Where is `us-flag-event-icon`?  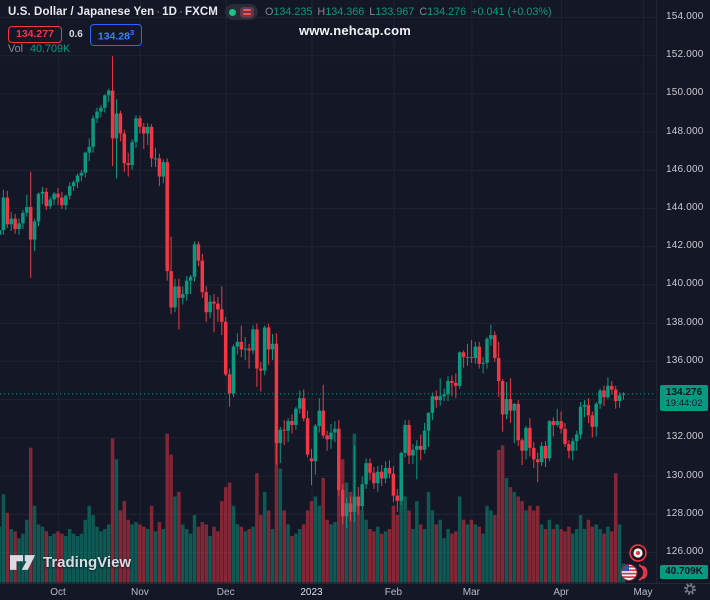 us-flag-event-icon is located at coordinates (635, 572).